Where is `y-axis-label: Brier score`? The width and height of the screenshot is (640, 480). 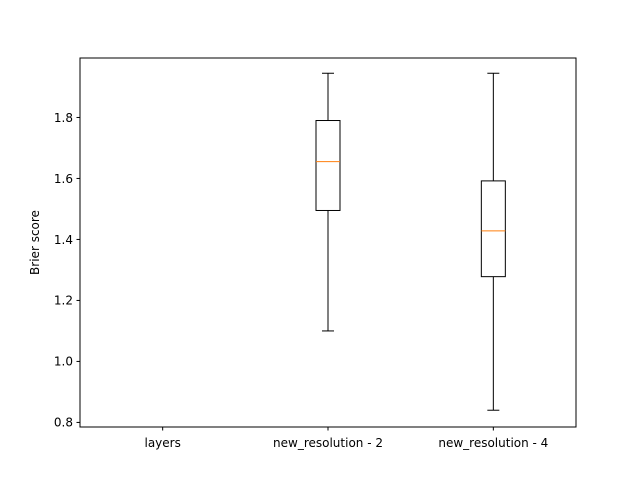 y-axis-label: Brier score is located at coordinates (35, 242).